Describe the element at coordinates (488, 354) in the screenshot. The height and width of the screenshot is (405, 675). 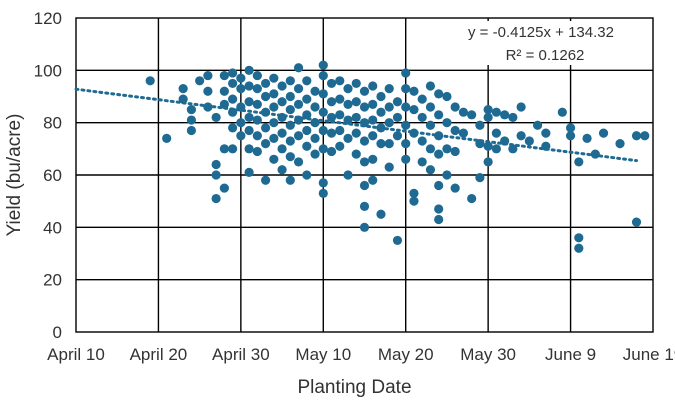
I see `x-tick-label: May 30` at that location.